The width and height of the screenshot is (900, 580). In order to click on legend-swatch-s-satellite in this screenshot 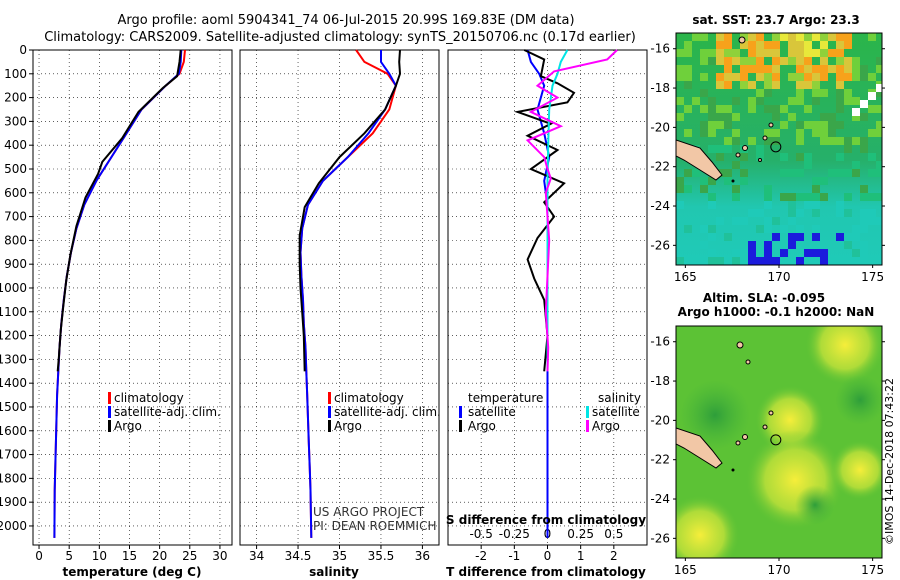, I will do `click(587, 412)`.